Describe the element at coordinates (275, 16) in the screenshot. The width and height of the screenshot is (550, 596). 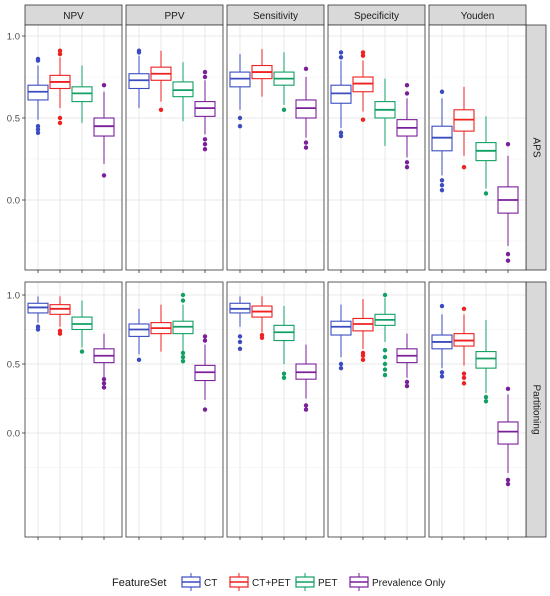
I see `facet-strip-label: Sensitivity` at that location.